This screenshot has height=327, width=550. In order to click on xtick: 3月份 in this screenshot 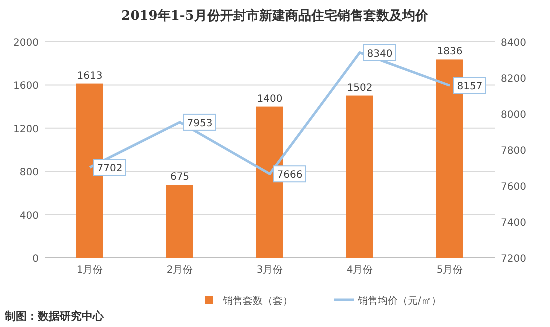, I will do `click(270, 270)`.